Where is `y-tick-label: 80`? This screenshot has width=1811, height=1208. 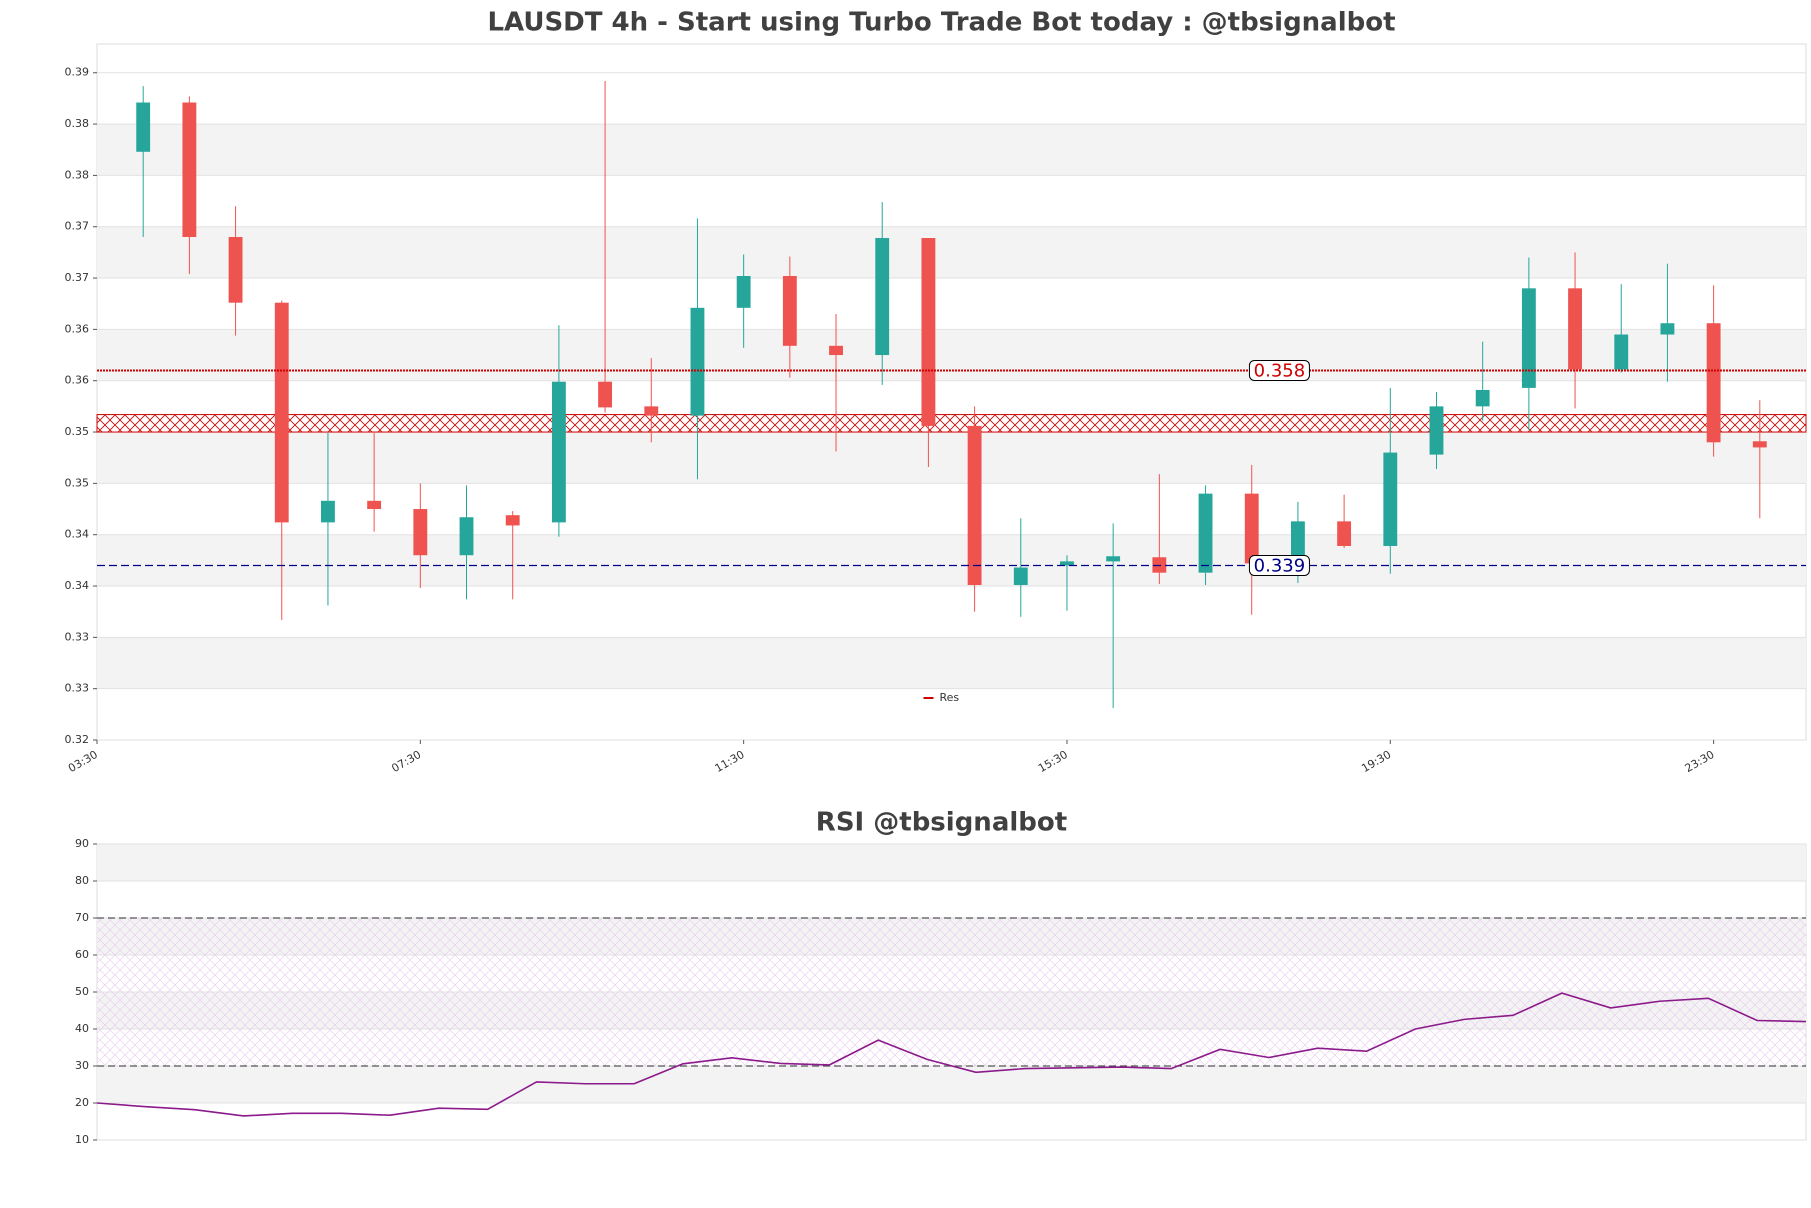
y-tick-label: 80 is located at coordinates (82, 880).